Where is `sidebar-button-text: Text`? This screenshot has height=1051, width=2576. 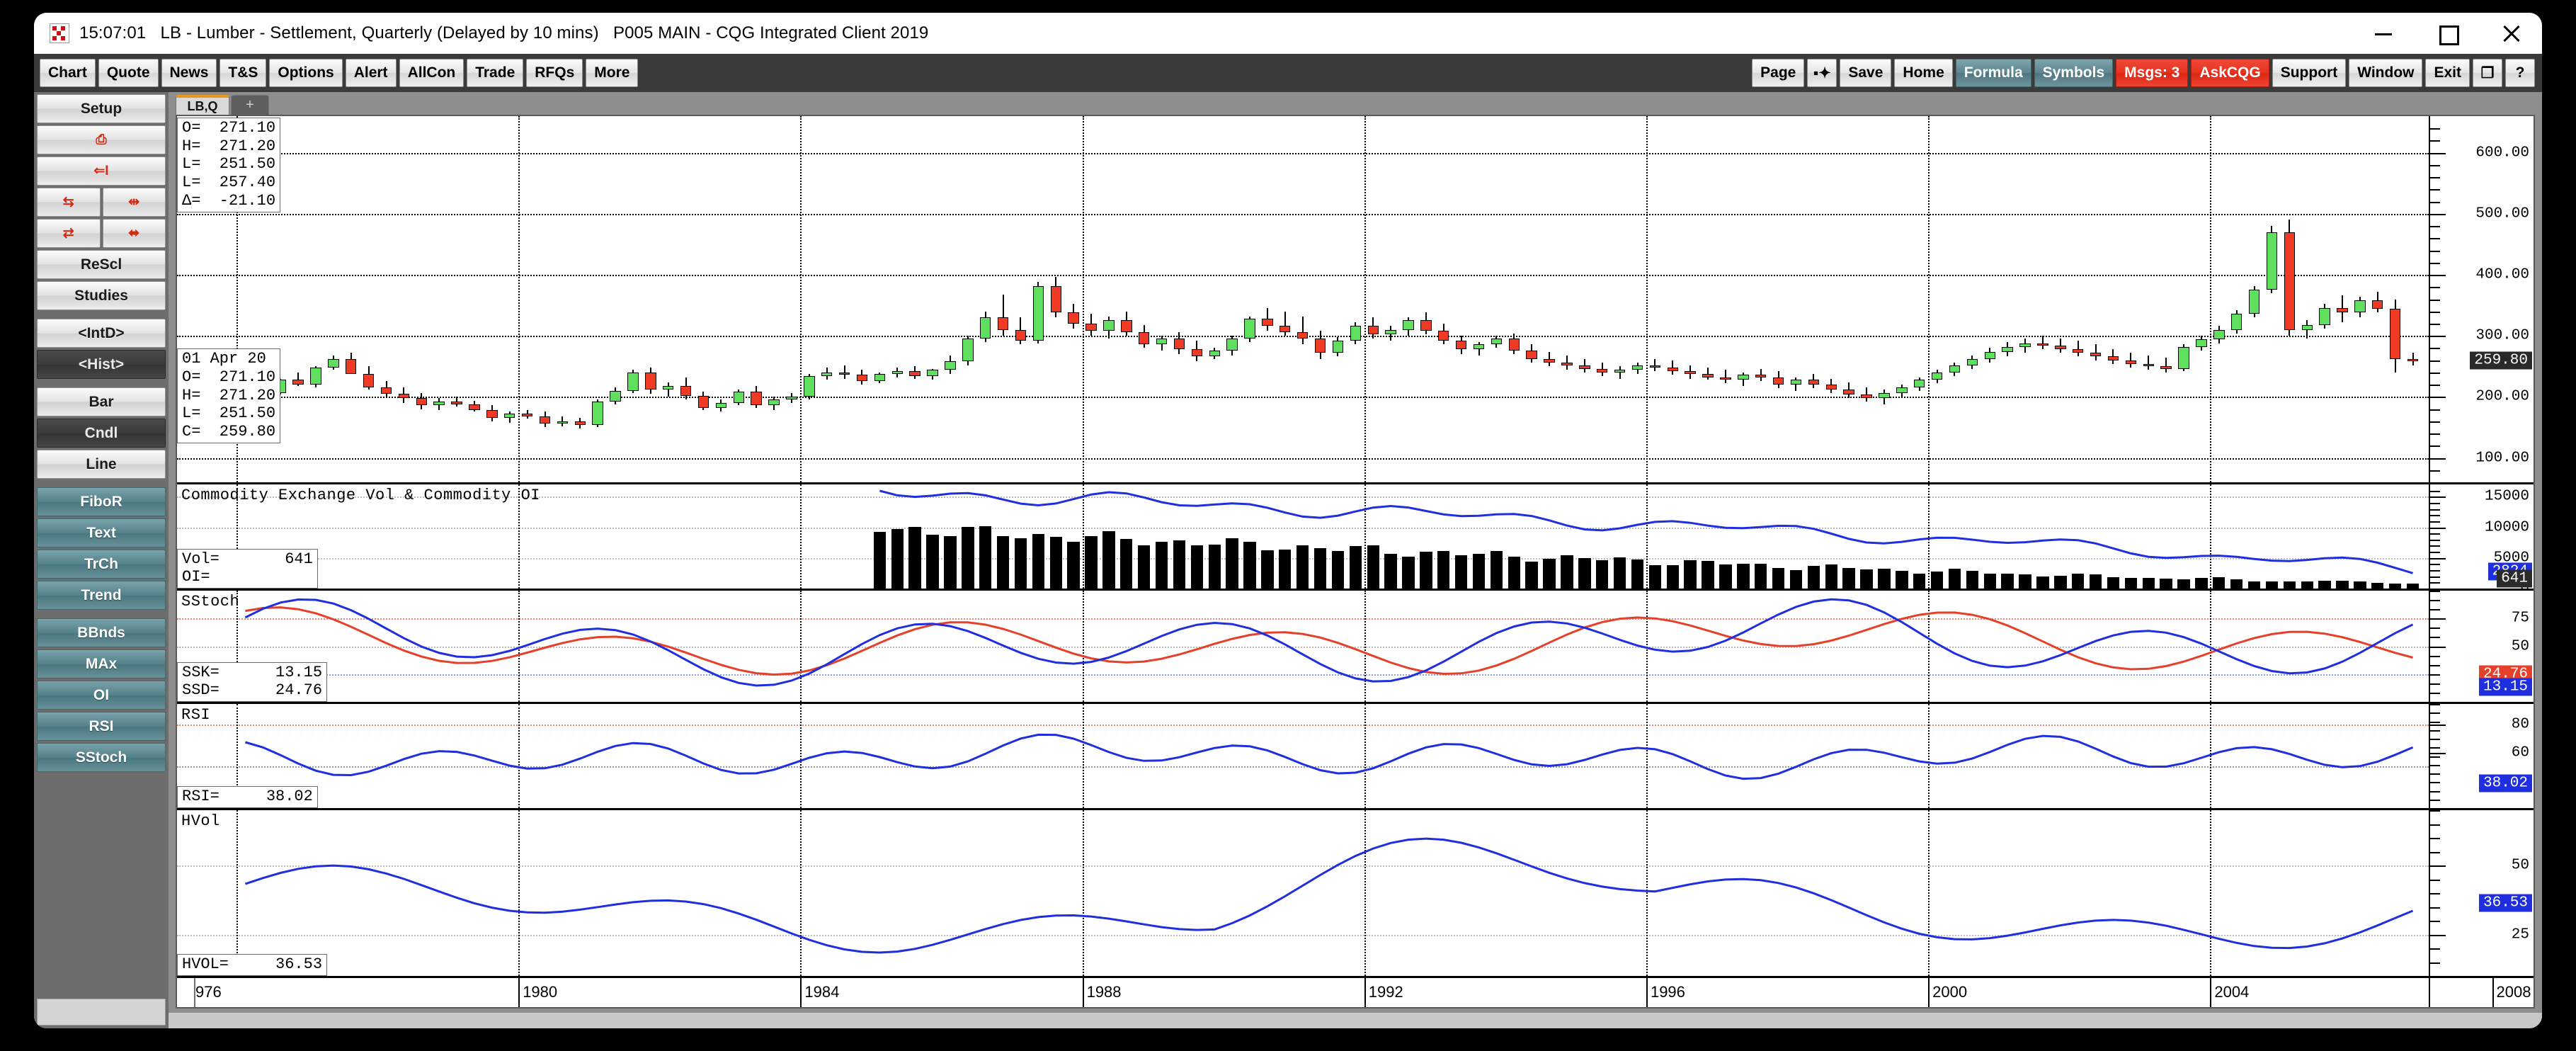 sidebar-button-text: Text is located at coordinates (102, 532).